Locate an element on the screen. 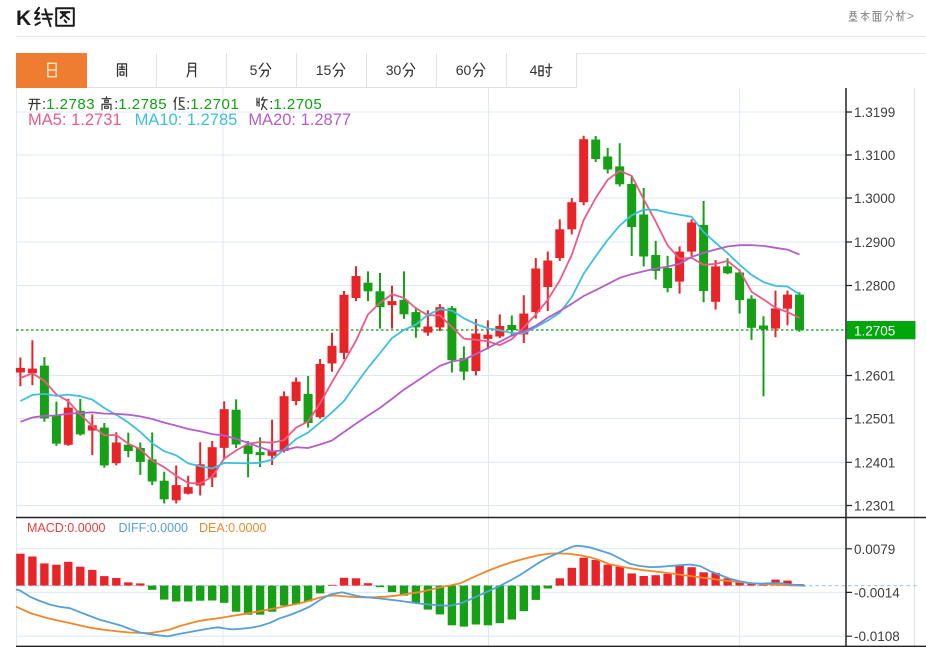 The width and height of the screenshot is (926, 653). svg-text: 1.2401 is located at coordinates (874, 462).